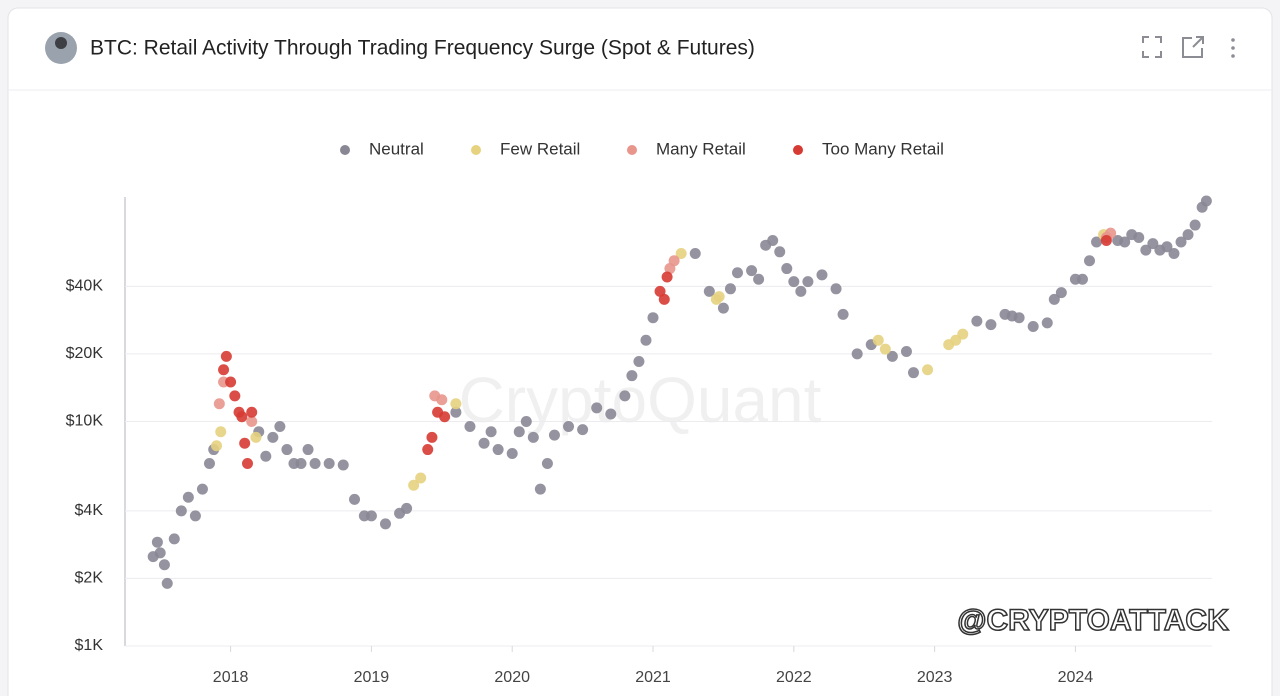 This screenshot has height=696, width=1280. What do you see at coordinates (1152, 47) in the screenshot?
I see `fullscreen-icon` at bounding box center [1152, 47].